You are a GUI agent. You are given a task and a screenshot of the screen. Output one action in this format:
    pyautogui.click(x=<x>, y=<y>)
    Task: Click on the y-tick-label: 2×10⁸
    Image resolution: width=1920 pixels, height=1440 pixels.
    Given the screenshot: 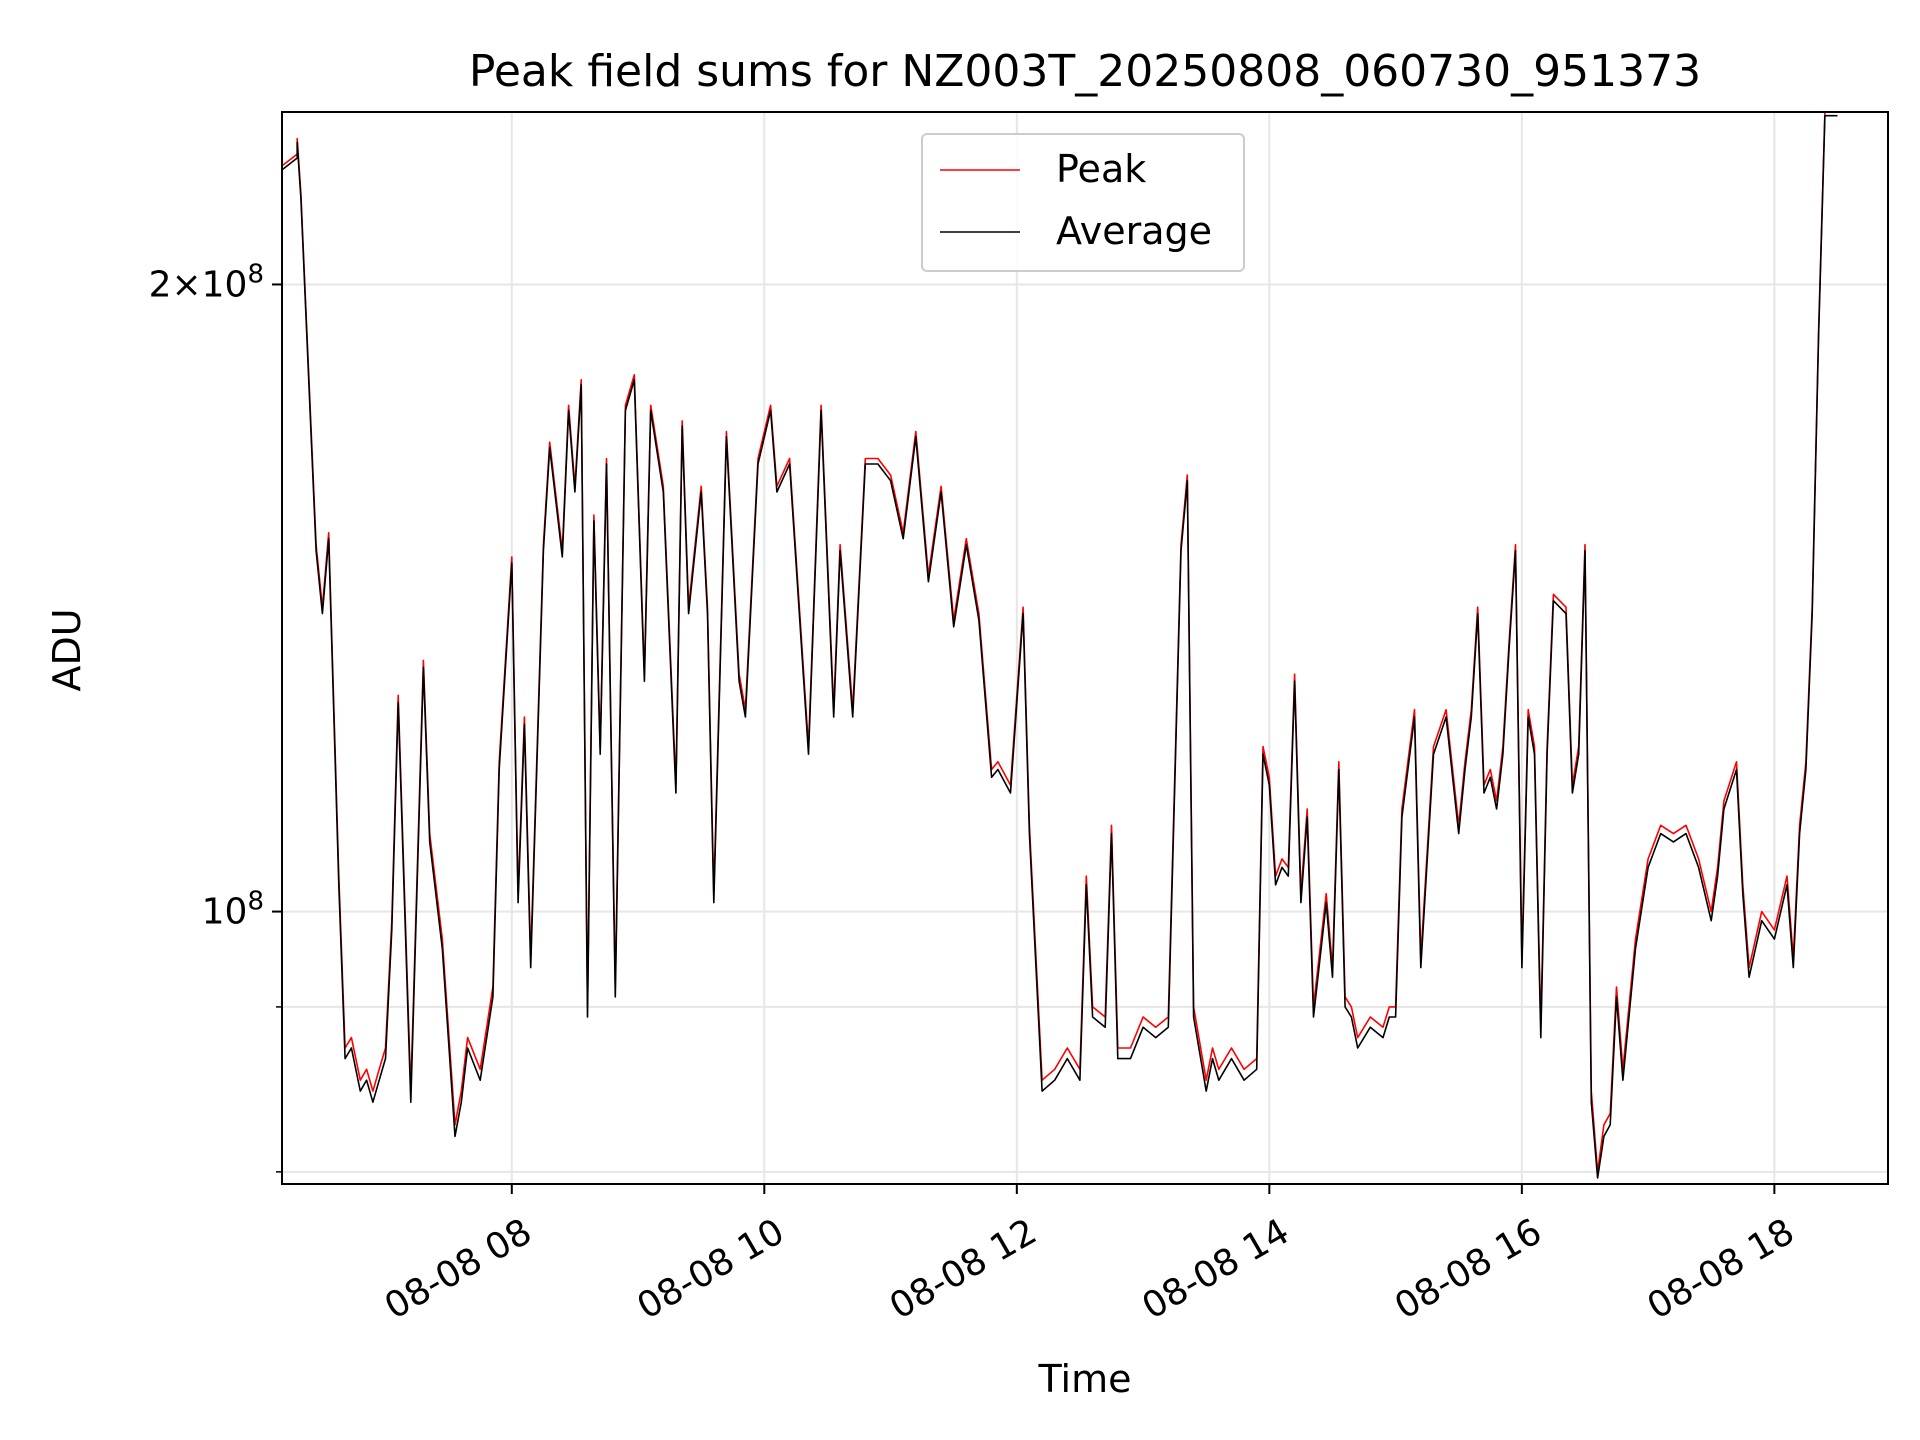 What is the action you would take?
    pyautogui.click(x=206, y=282)
    